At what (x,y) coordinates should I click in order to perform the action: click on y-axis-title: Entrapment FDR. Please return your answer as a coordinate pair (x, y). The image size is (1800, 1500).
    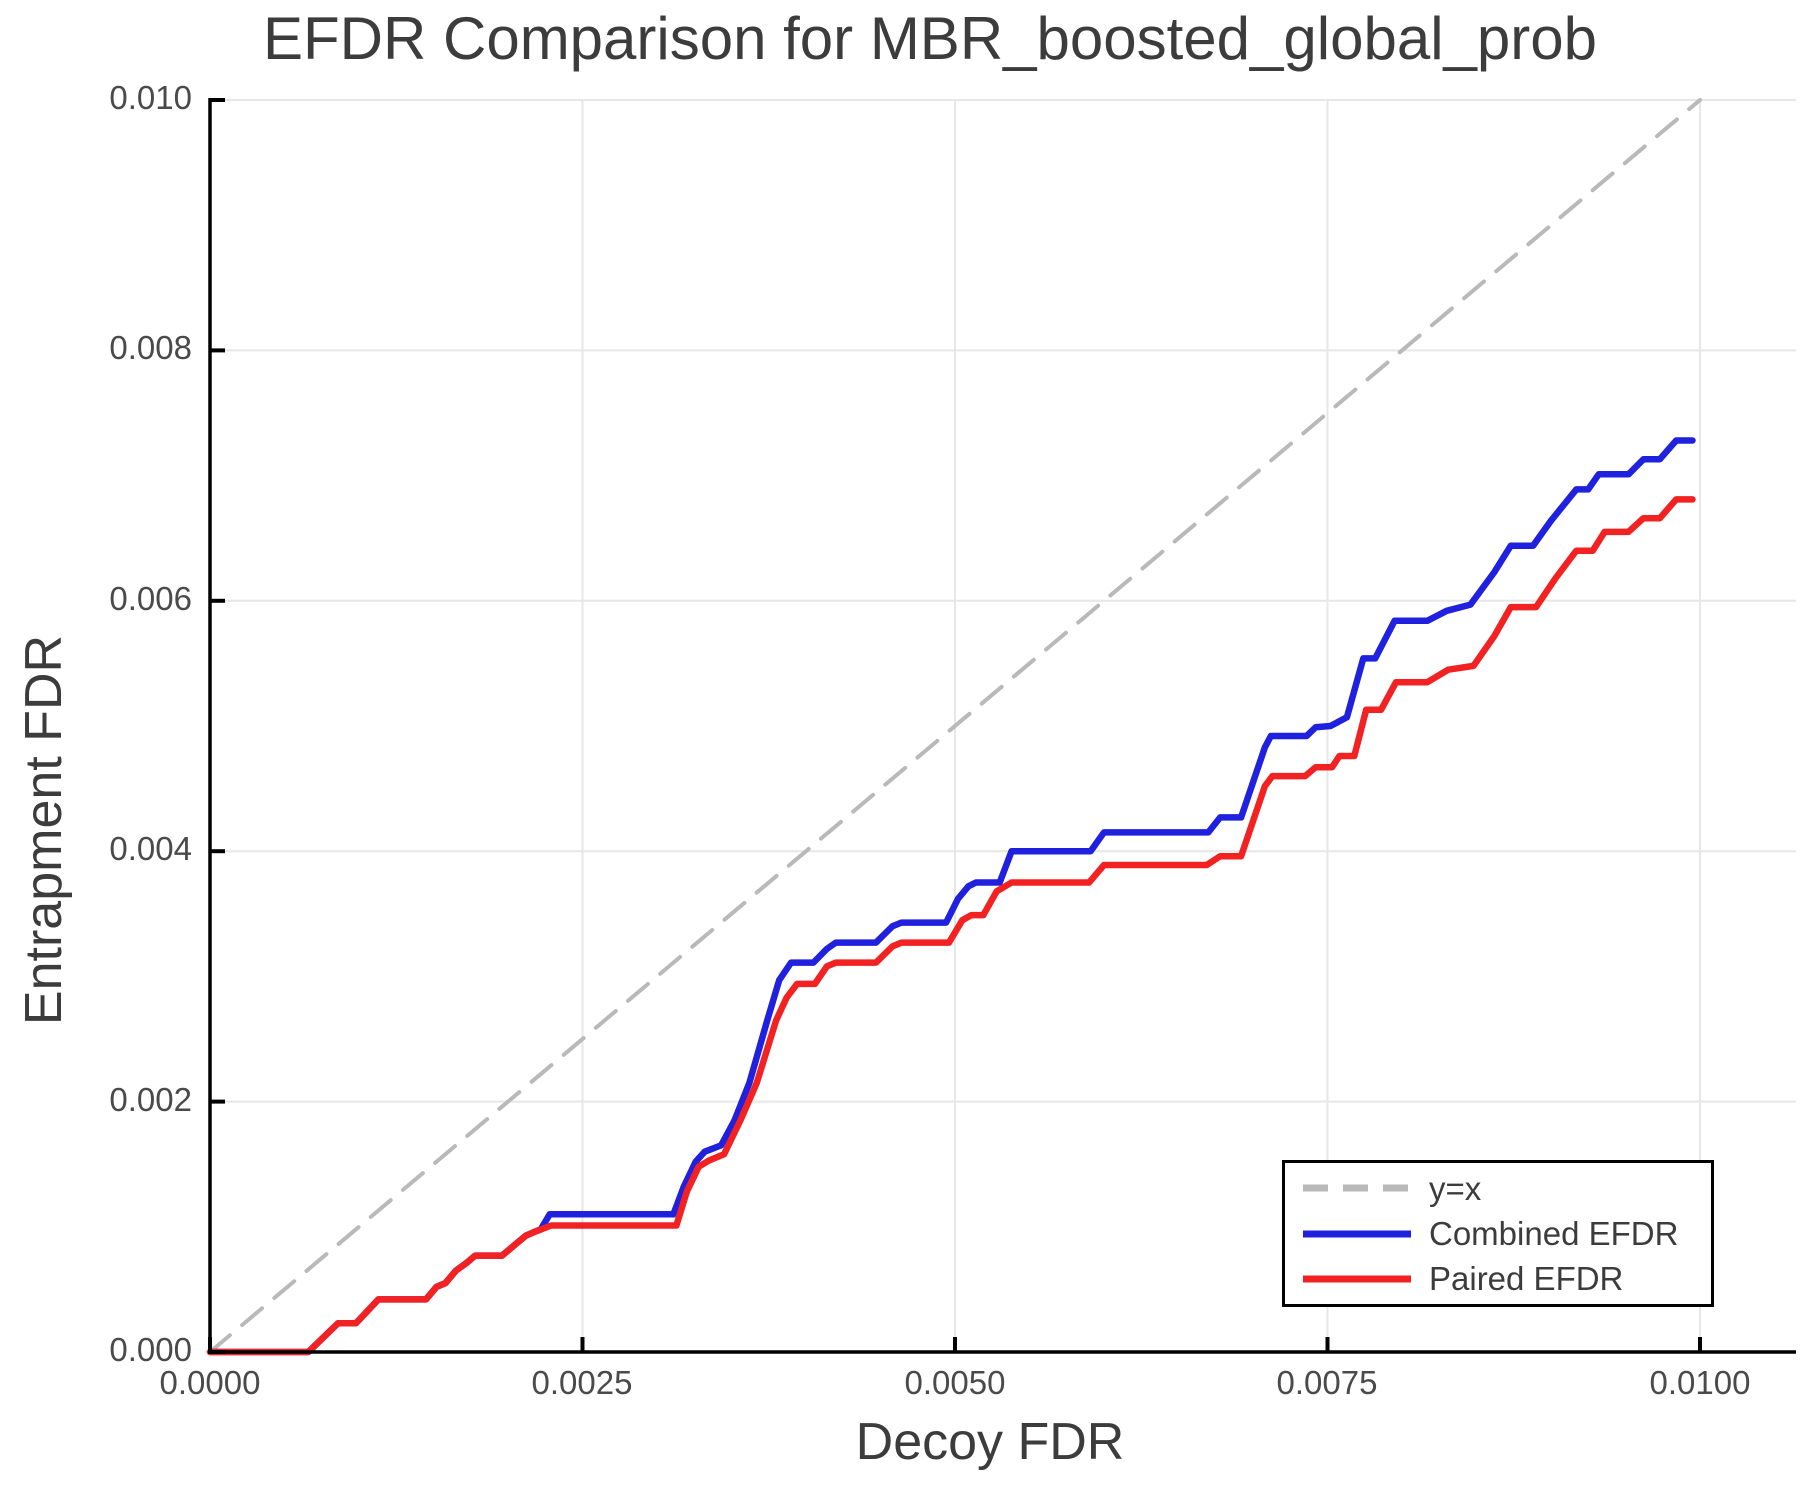
    Looking at the image, I should click on (44, 830).